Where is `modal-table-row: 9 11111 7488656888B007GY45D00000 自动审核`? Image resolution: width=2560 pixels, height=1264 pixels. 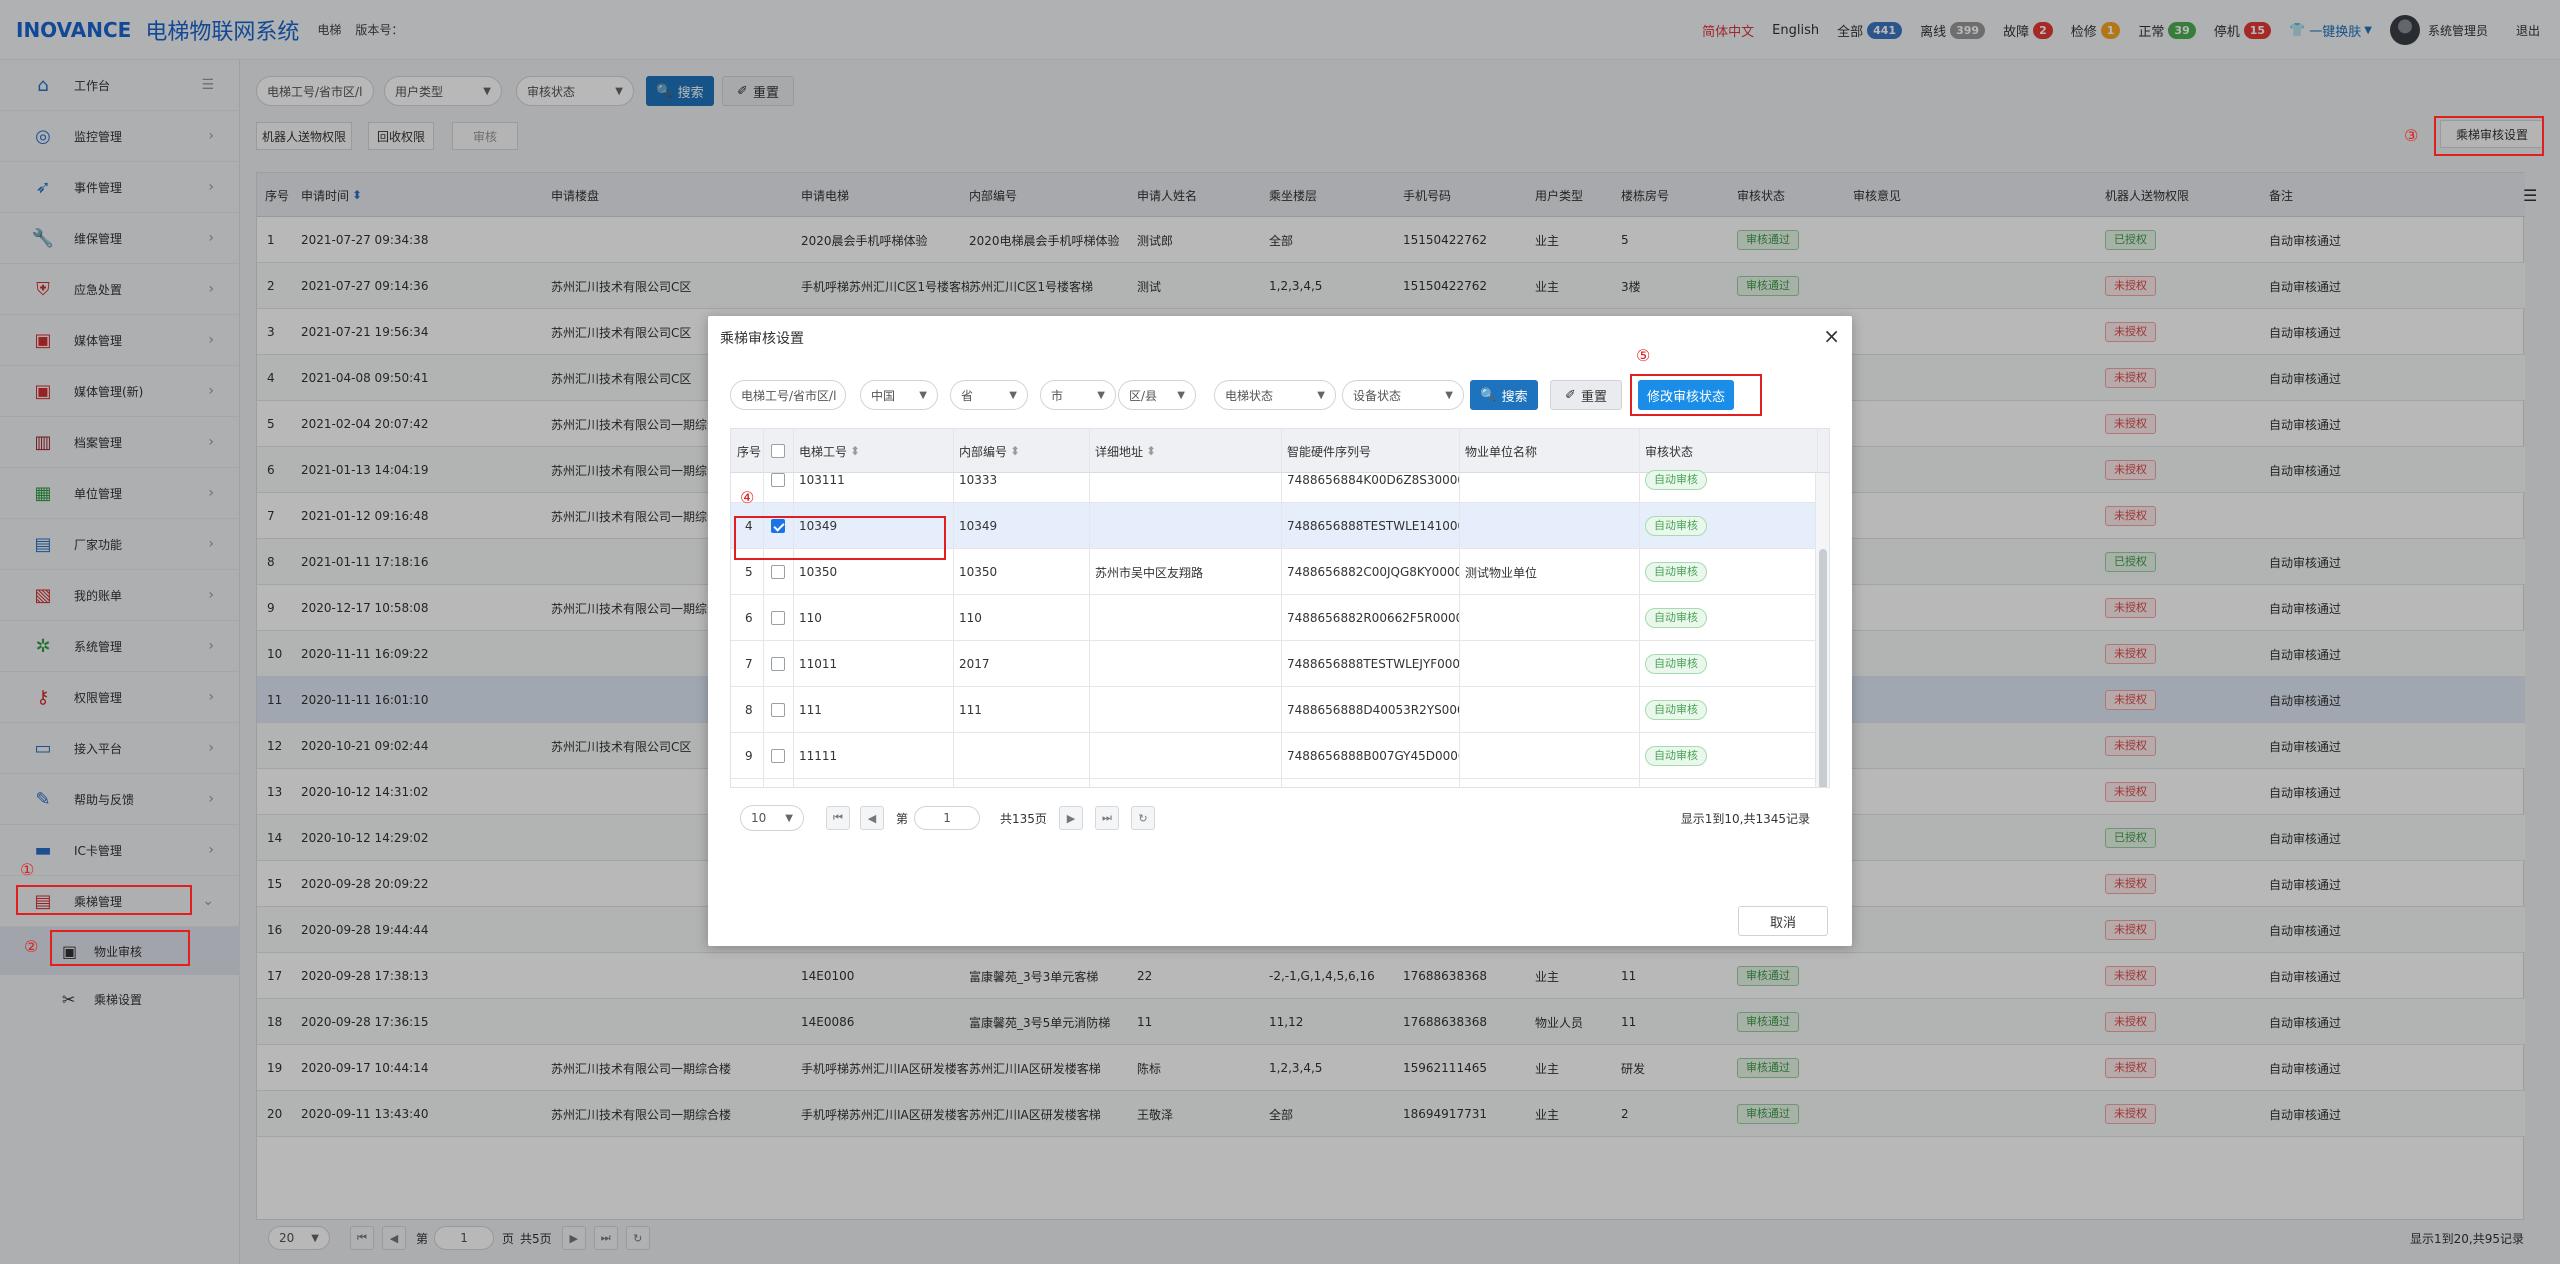 modal-table-row: 9 11111 7488656888B007GY45D00000 自动审核 is located at coordinates (1274, 756).